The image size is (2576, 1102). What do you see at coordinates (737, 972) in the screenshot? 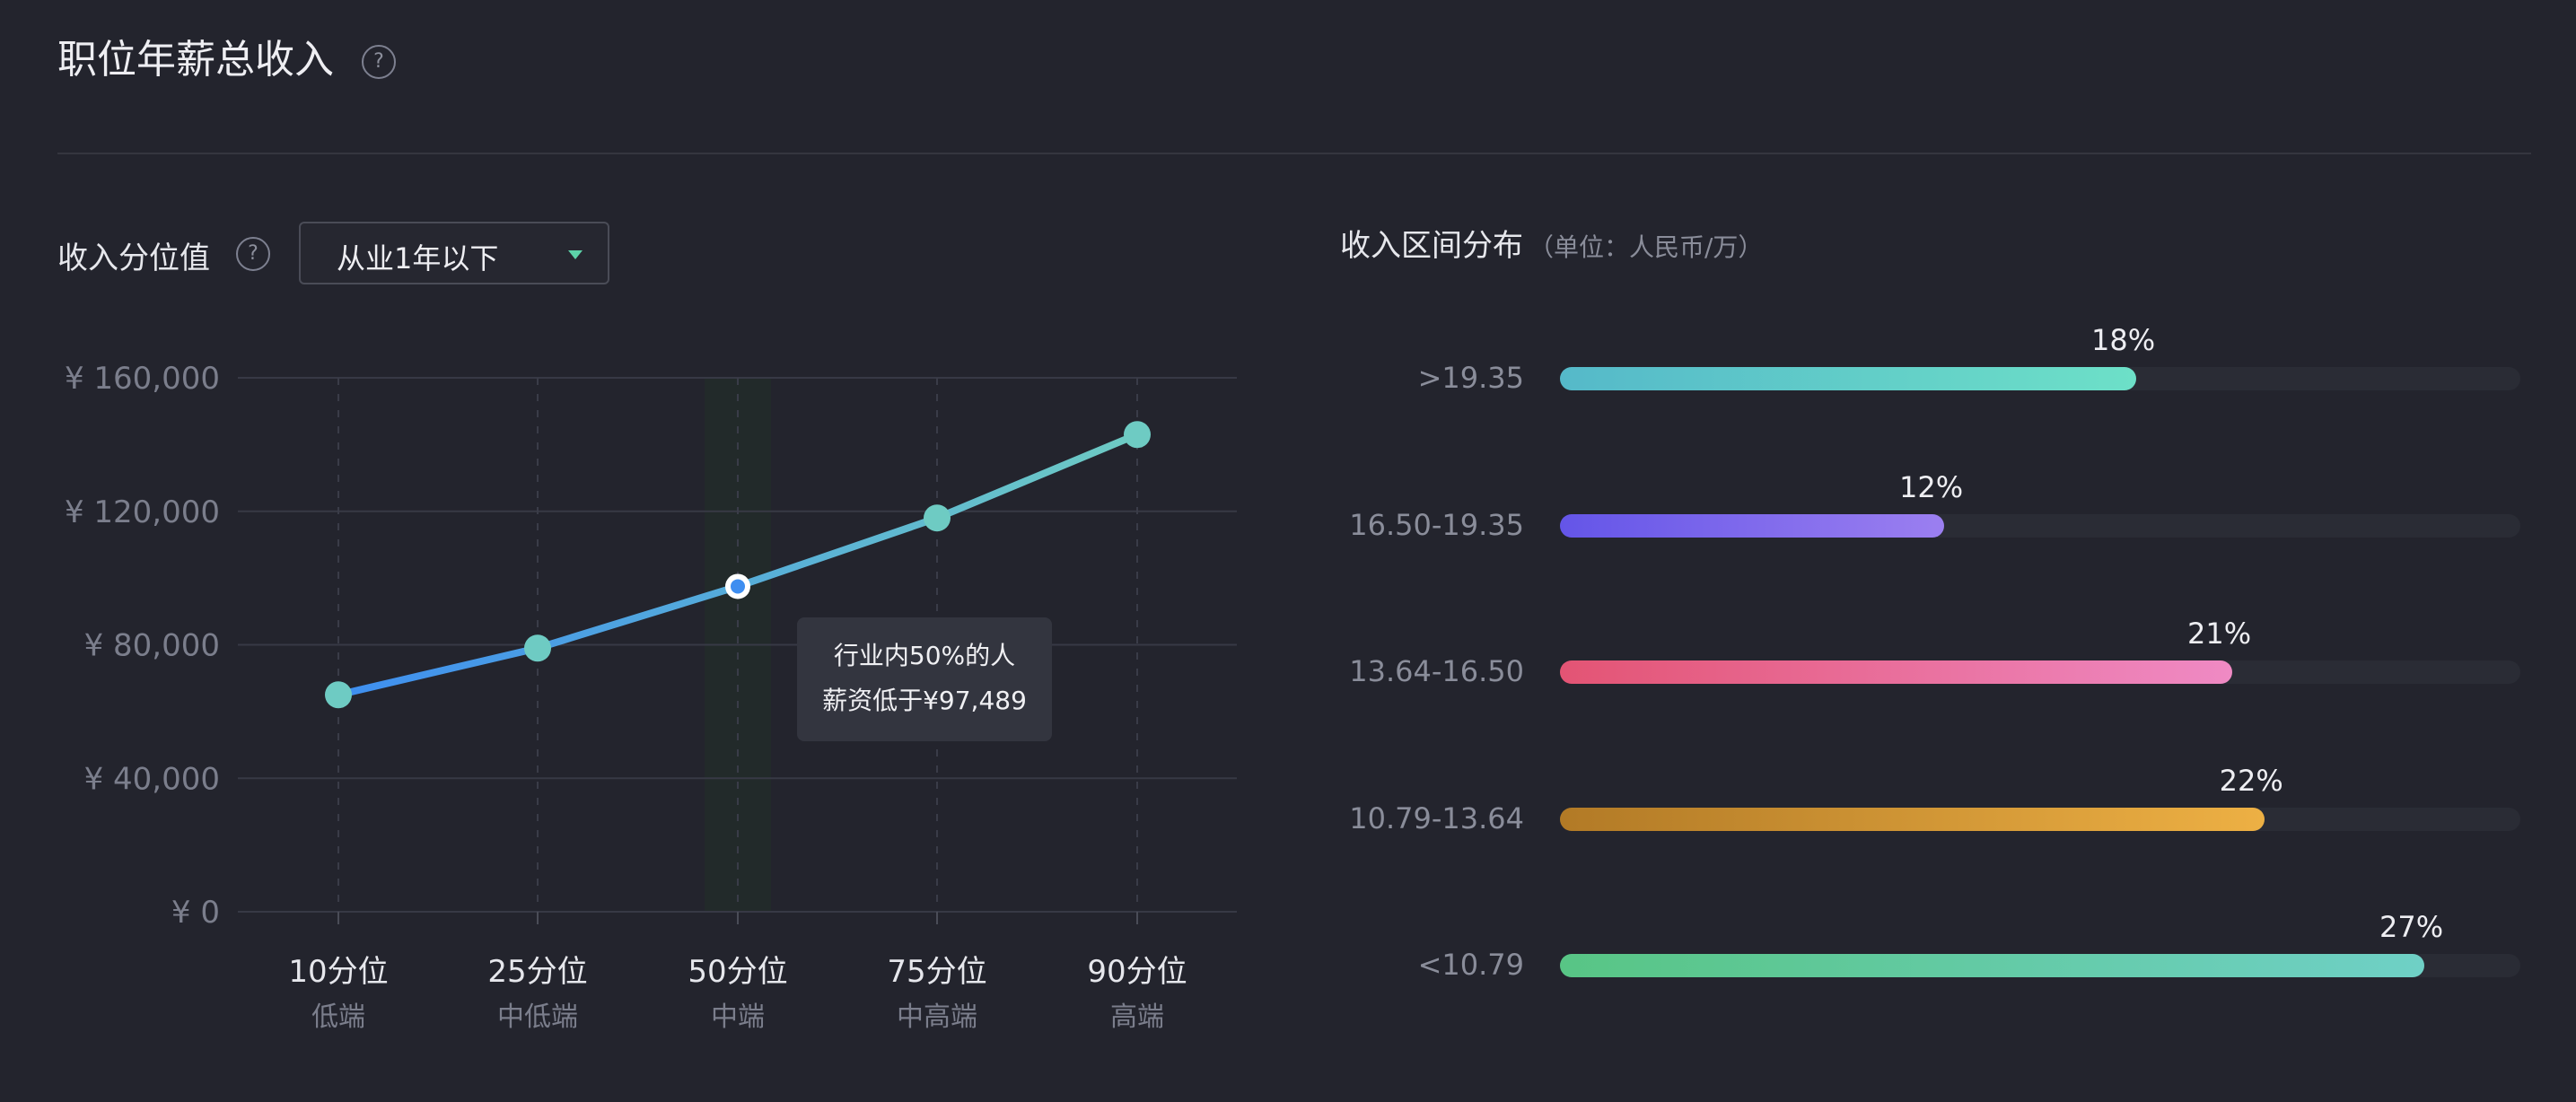
I see `x-tick-label: 50分位` at bounding box center [737, 972].